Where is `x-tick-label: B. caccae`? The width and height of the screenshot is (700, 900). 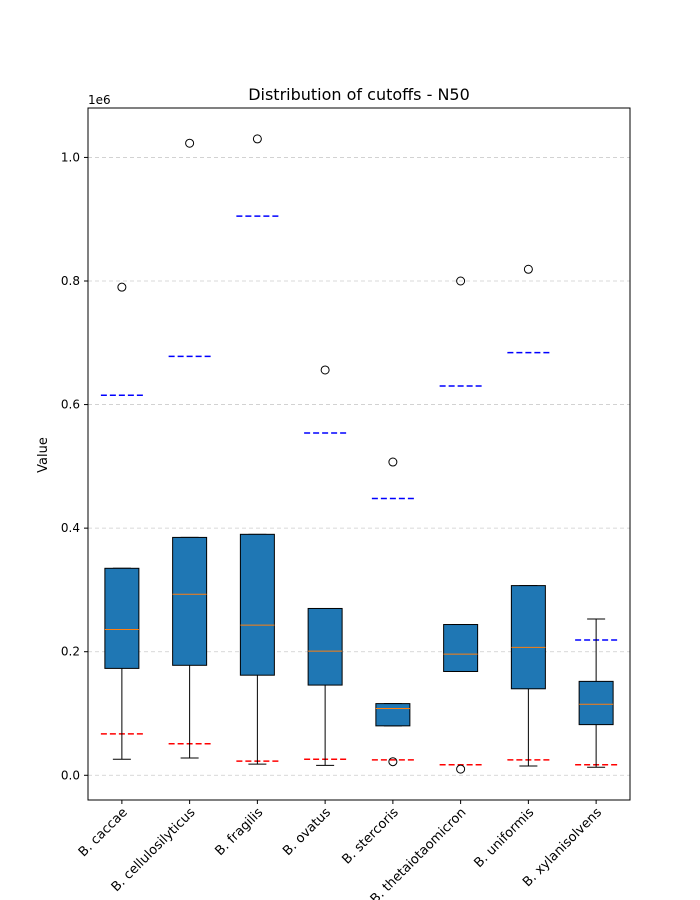 x-tick-label: B. caccae is located at coordinates (103, 832).